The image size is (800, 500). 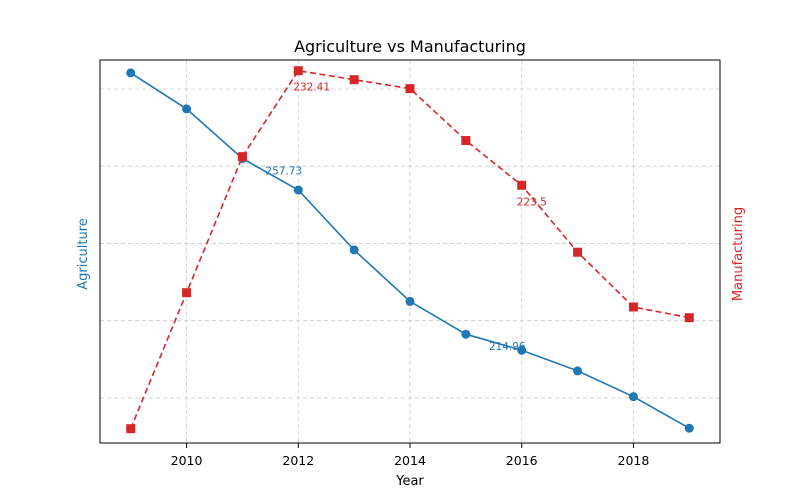 I want to click on x-axis: 2010 2012 2014 2016 2018, so click(x=410, y=455).